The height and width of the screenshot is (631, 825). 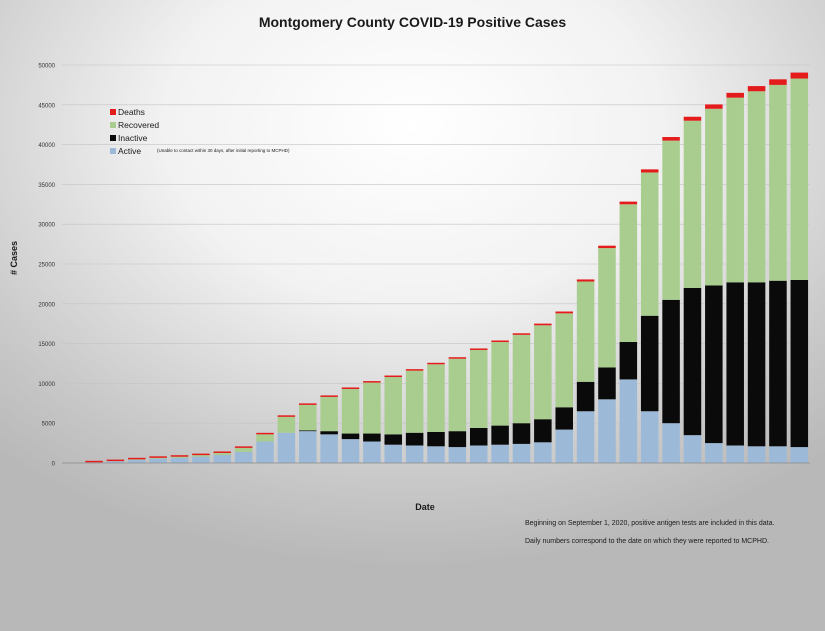 I want to click on legend-label-deaths: Deaths, so click(x=131, y=112).